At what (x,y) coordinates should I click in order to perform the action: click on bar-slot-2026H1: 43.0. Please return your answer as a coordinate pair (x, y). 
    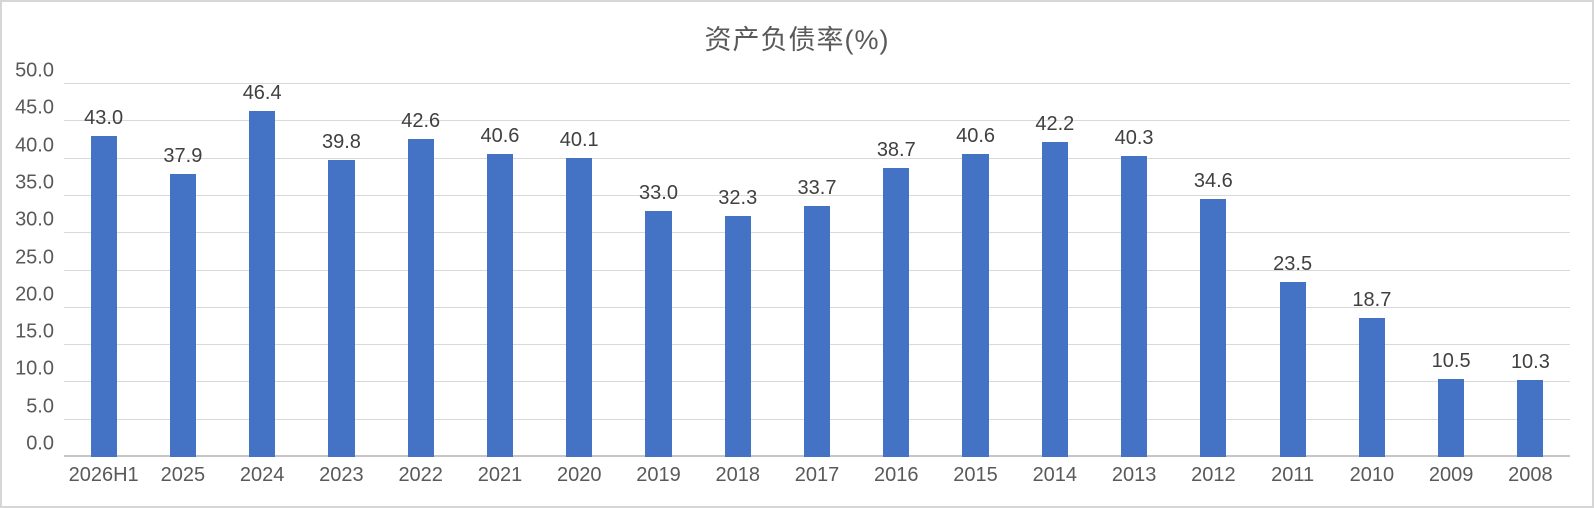
    Looking at the image, I should click on (103, 270).